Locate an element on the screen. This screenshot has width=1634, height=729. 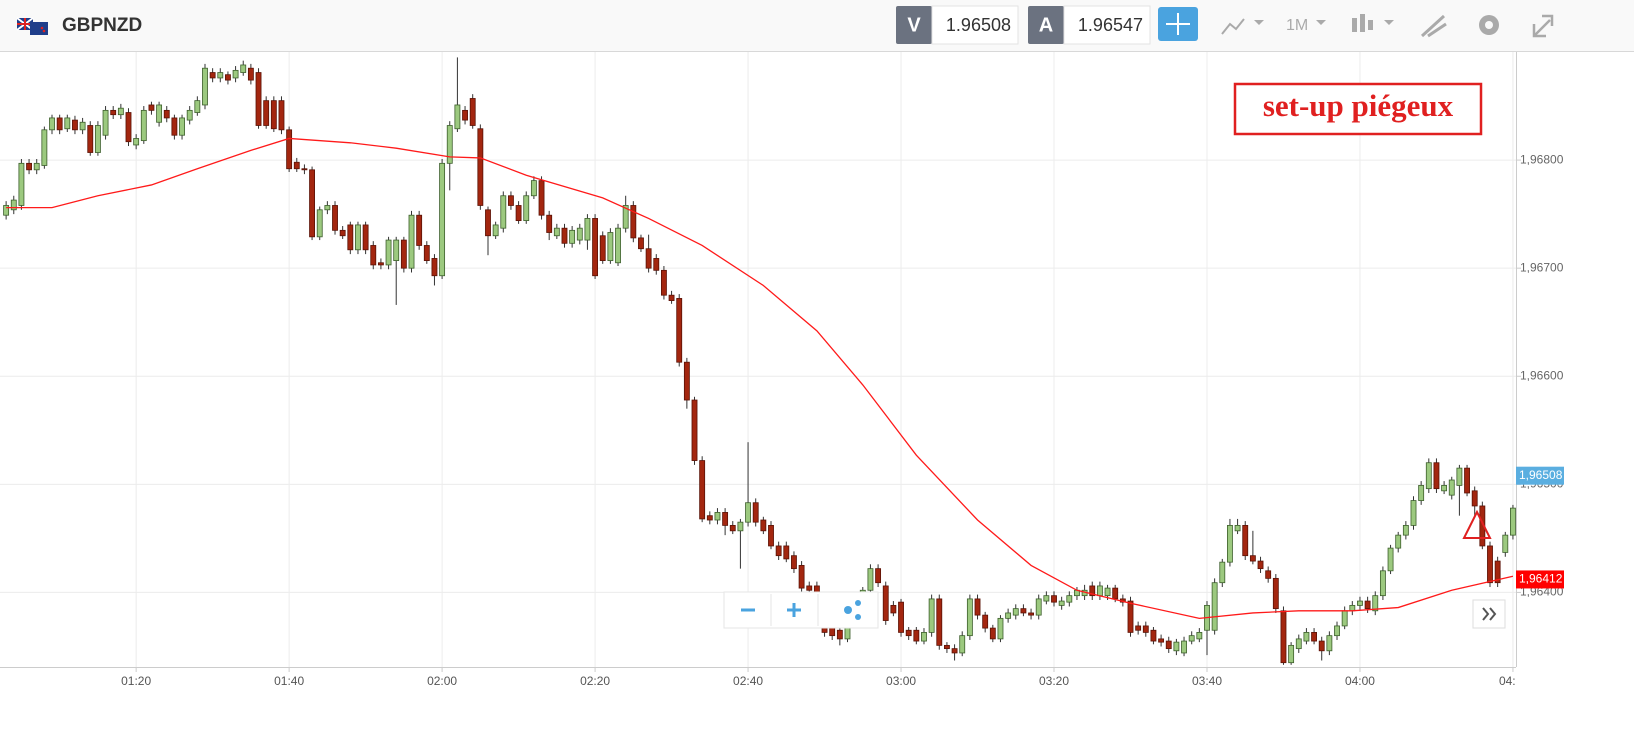
y-tick-label: 1,96600 is located at coordinates (1542, 375).